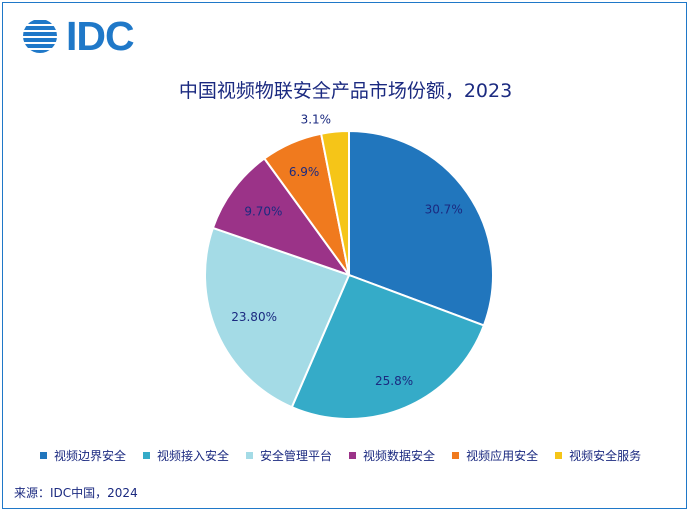 The height and width of the screenshot is (513, 691). I want to click on pie-slice-access, so click(388, 346).